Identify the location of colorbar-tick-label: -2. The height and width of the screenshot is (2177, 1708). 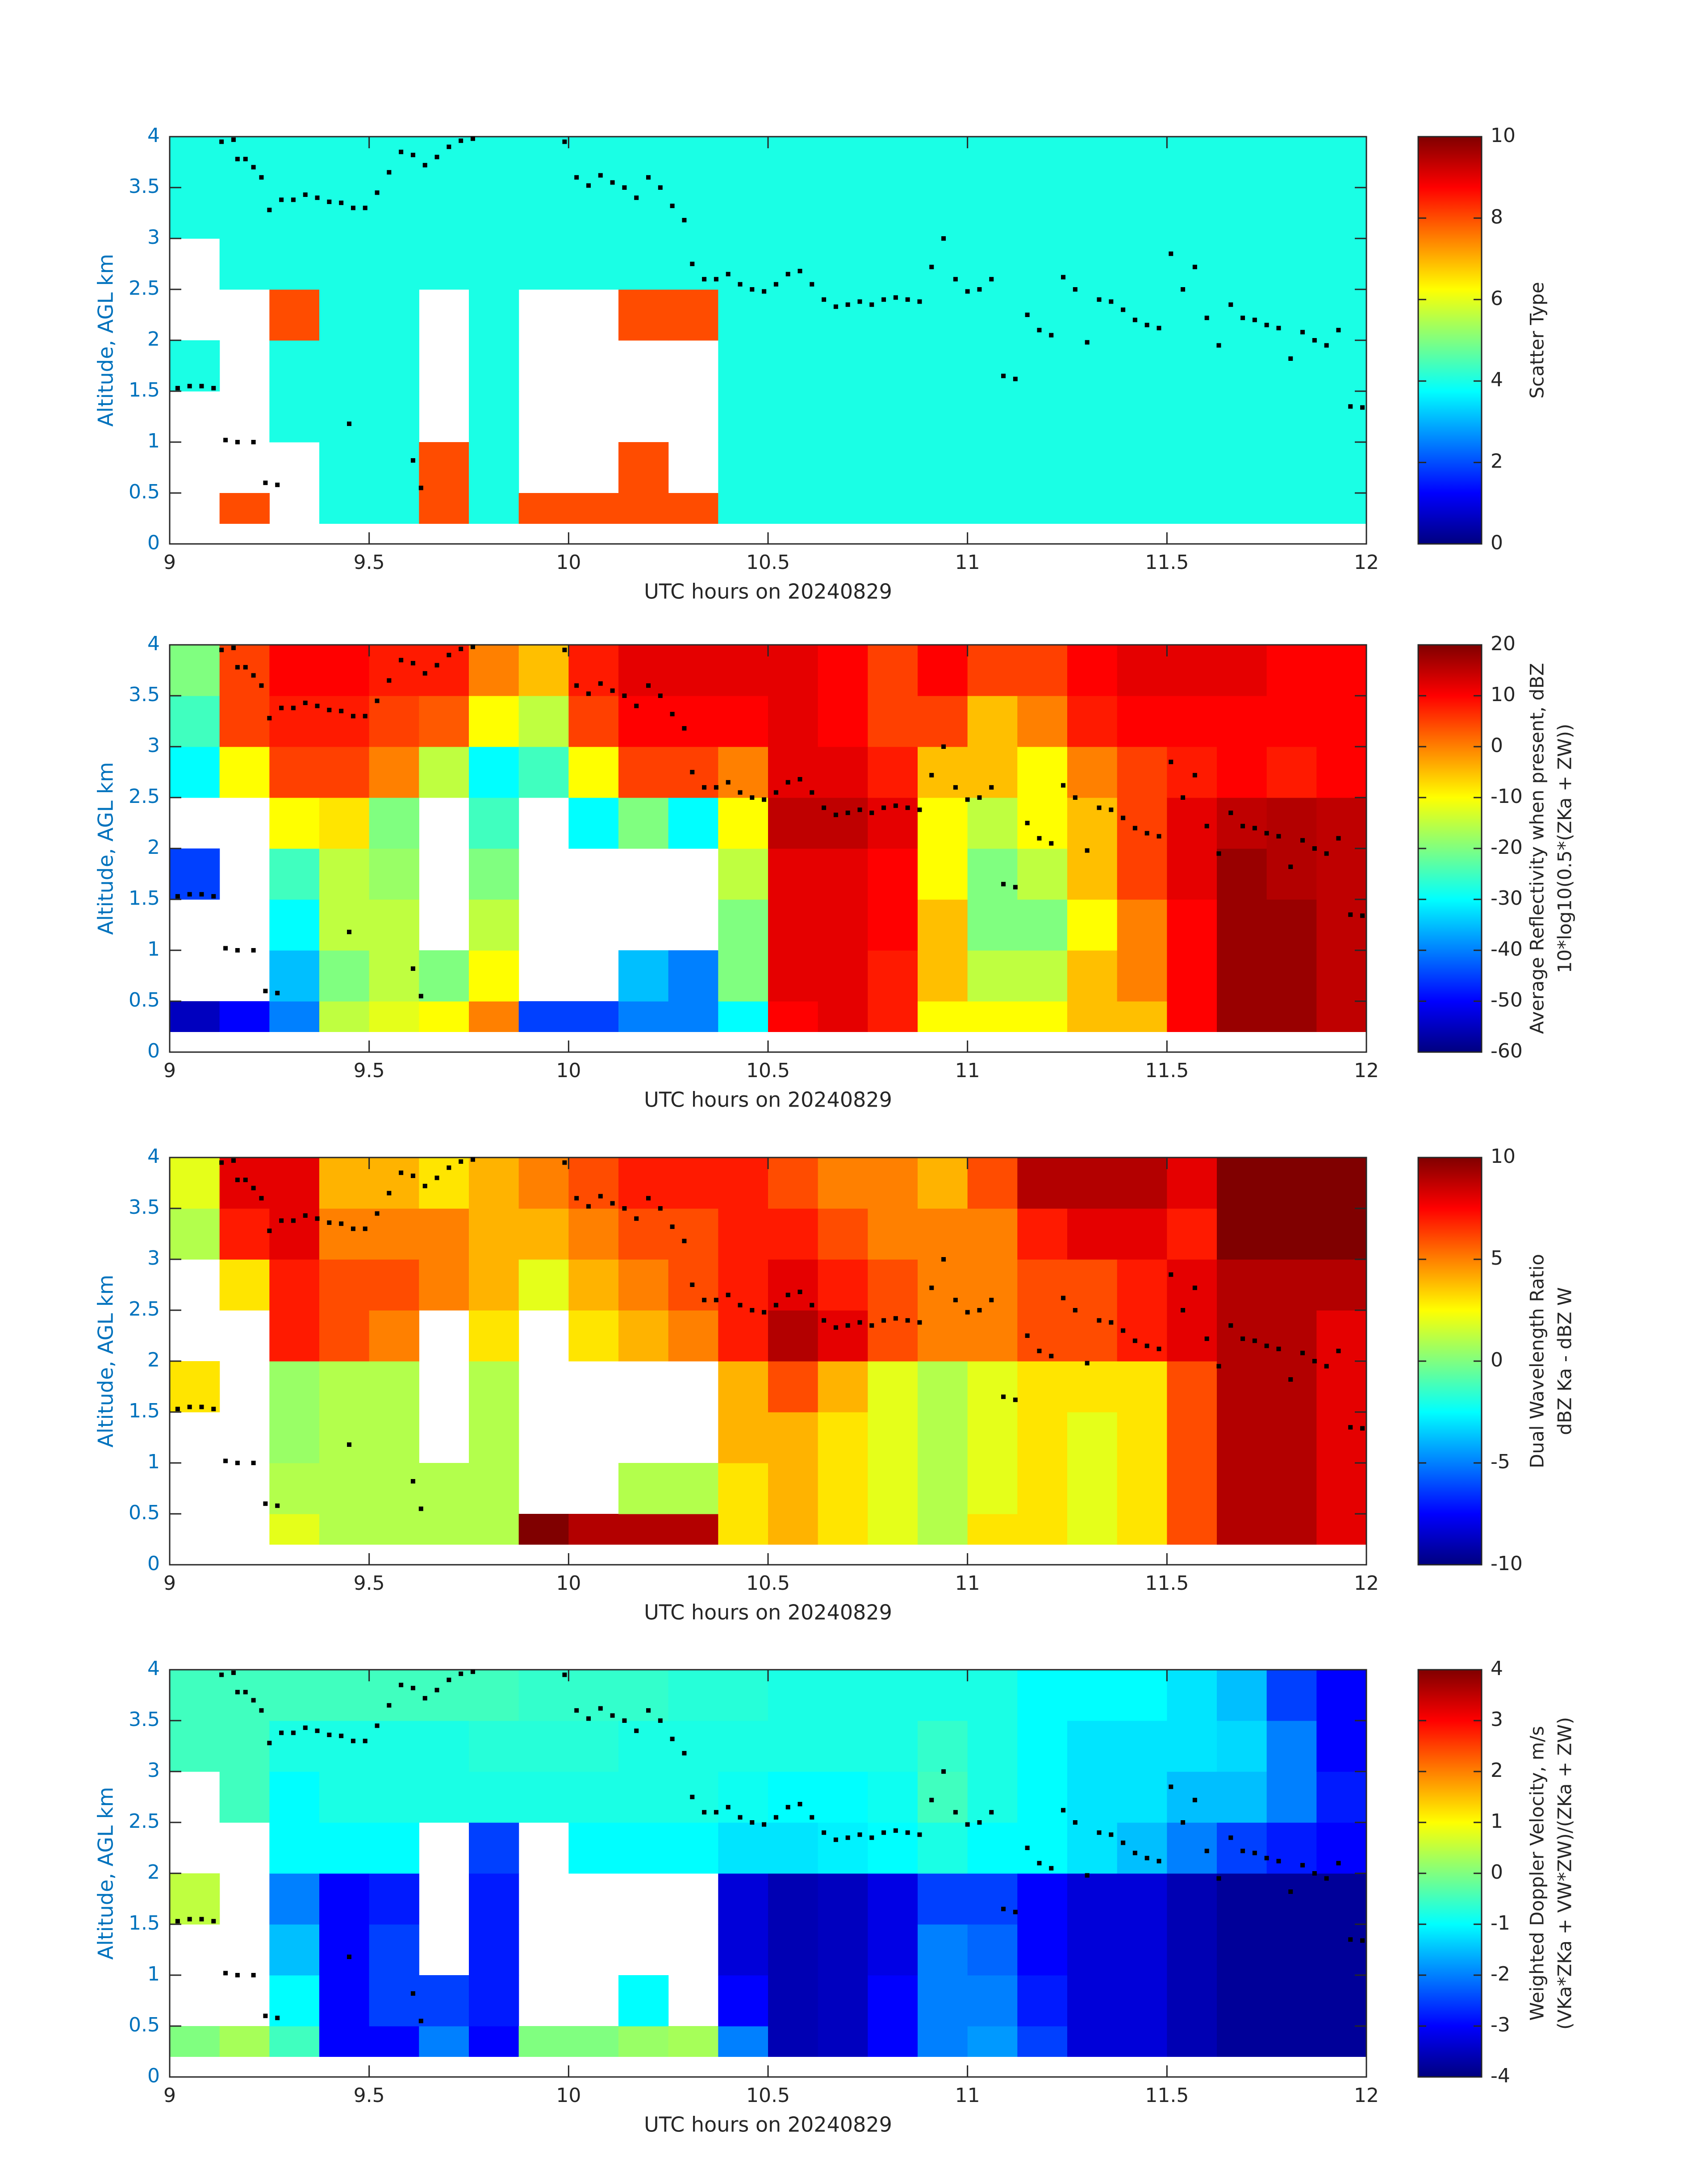
(1500, 1974).